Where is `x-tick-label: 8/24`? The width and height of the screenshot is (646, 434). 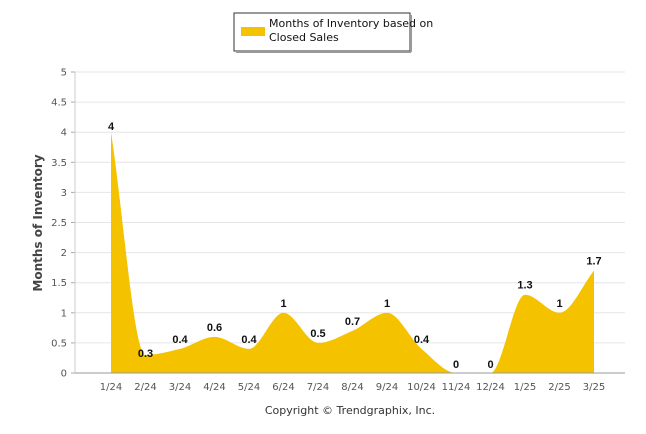
x-tick-label: 8/24 is located at coordinates (352, 387).